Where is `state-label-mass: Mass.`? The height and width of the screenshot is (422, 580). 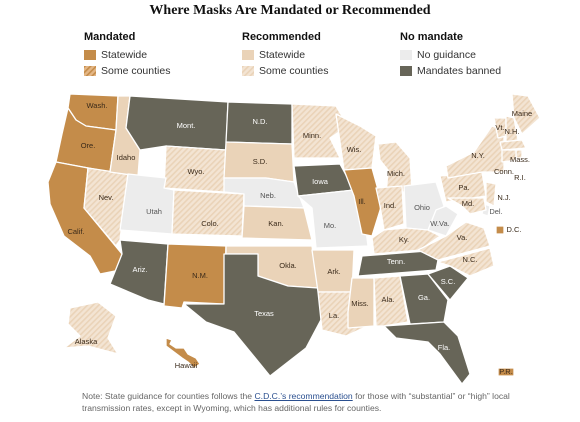
state-label-mass: Mass. is located at coordinates (520, 159).